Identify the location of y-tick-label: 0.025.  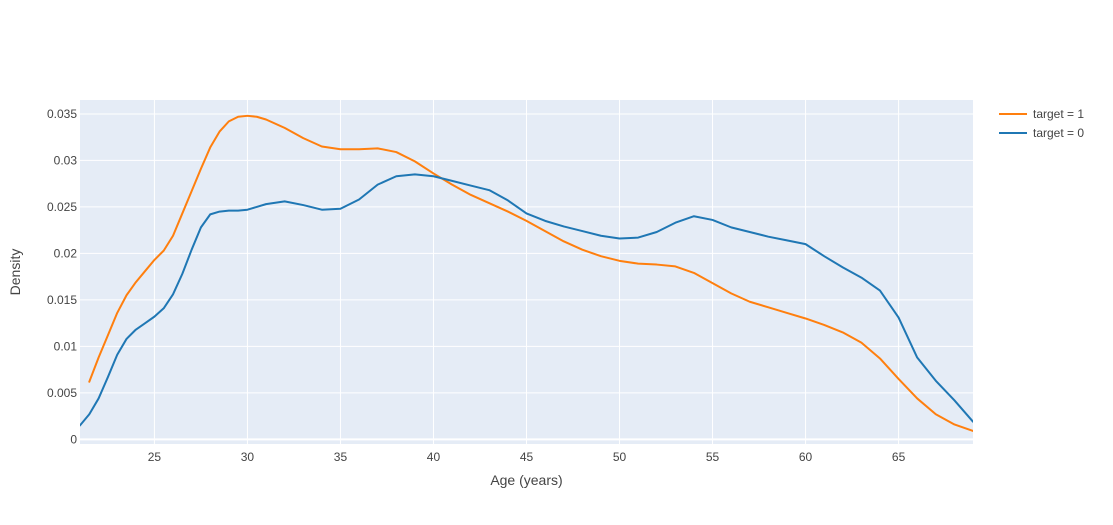
(62, 207).